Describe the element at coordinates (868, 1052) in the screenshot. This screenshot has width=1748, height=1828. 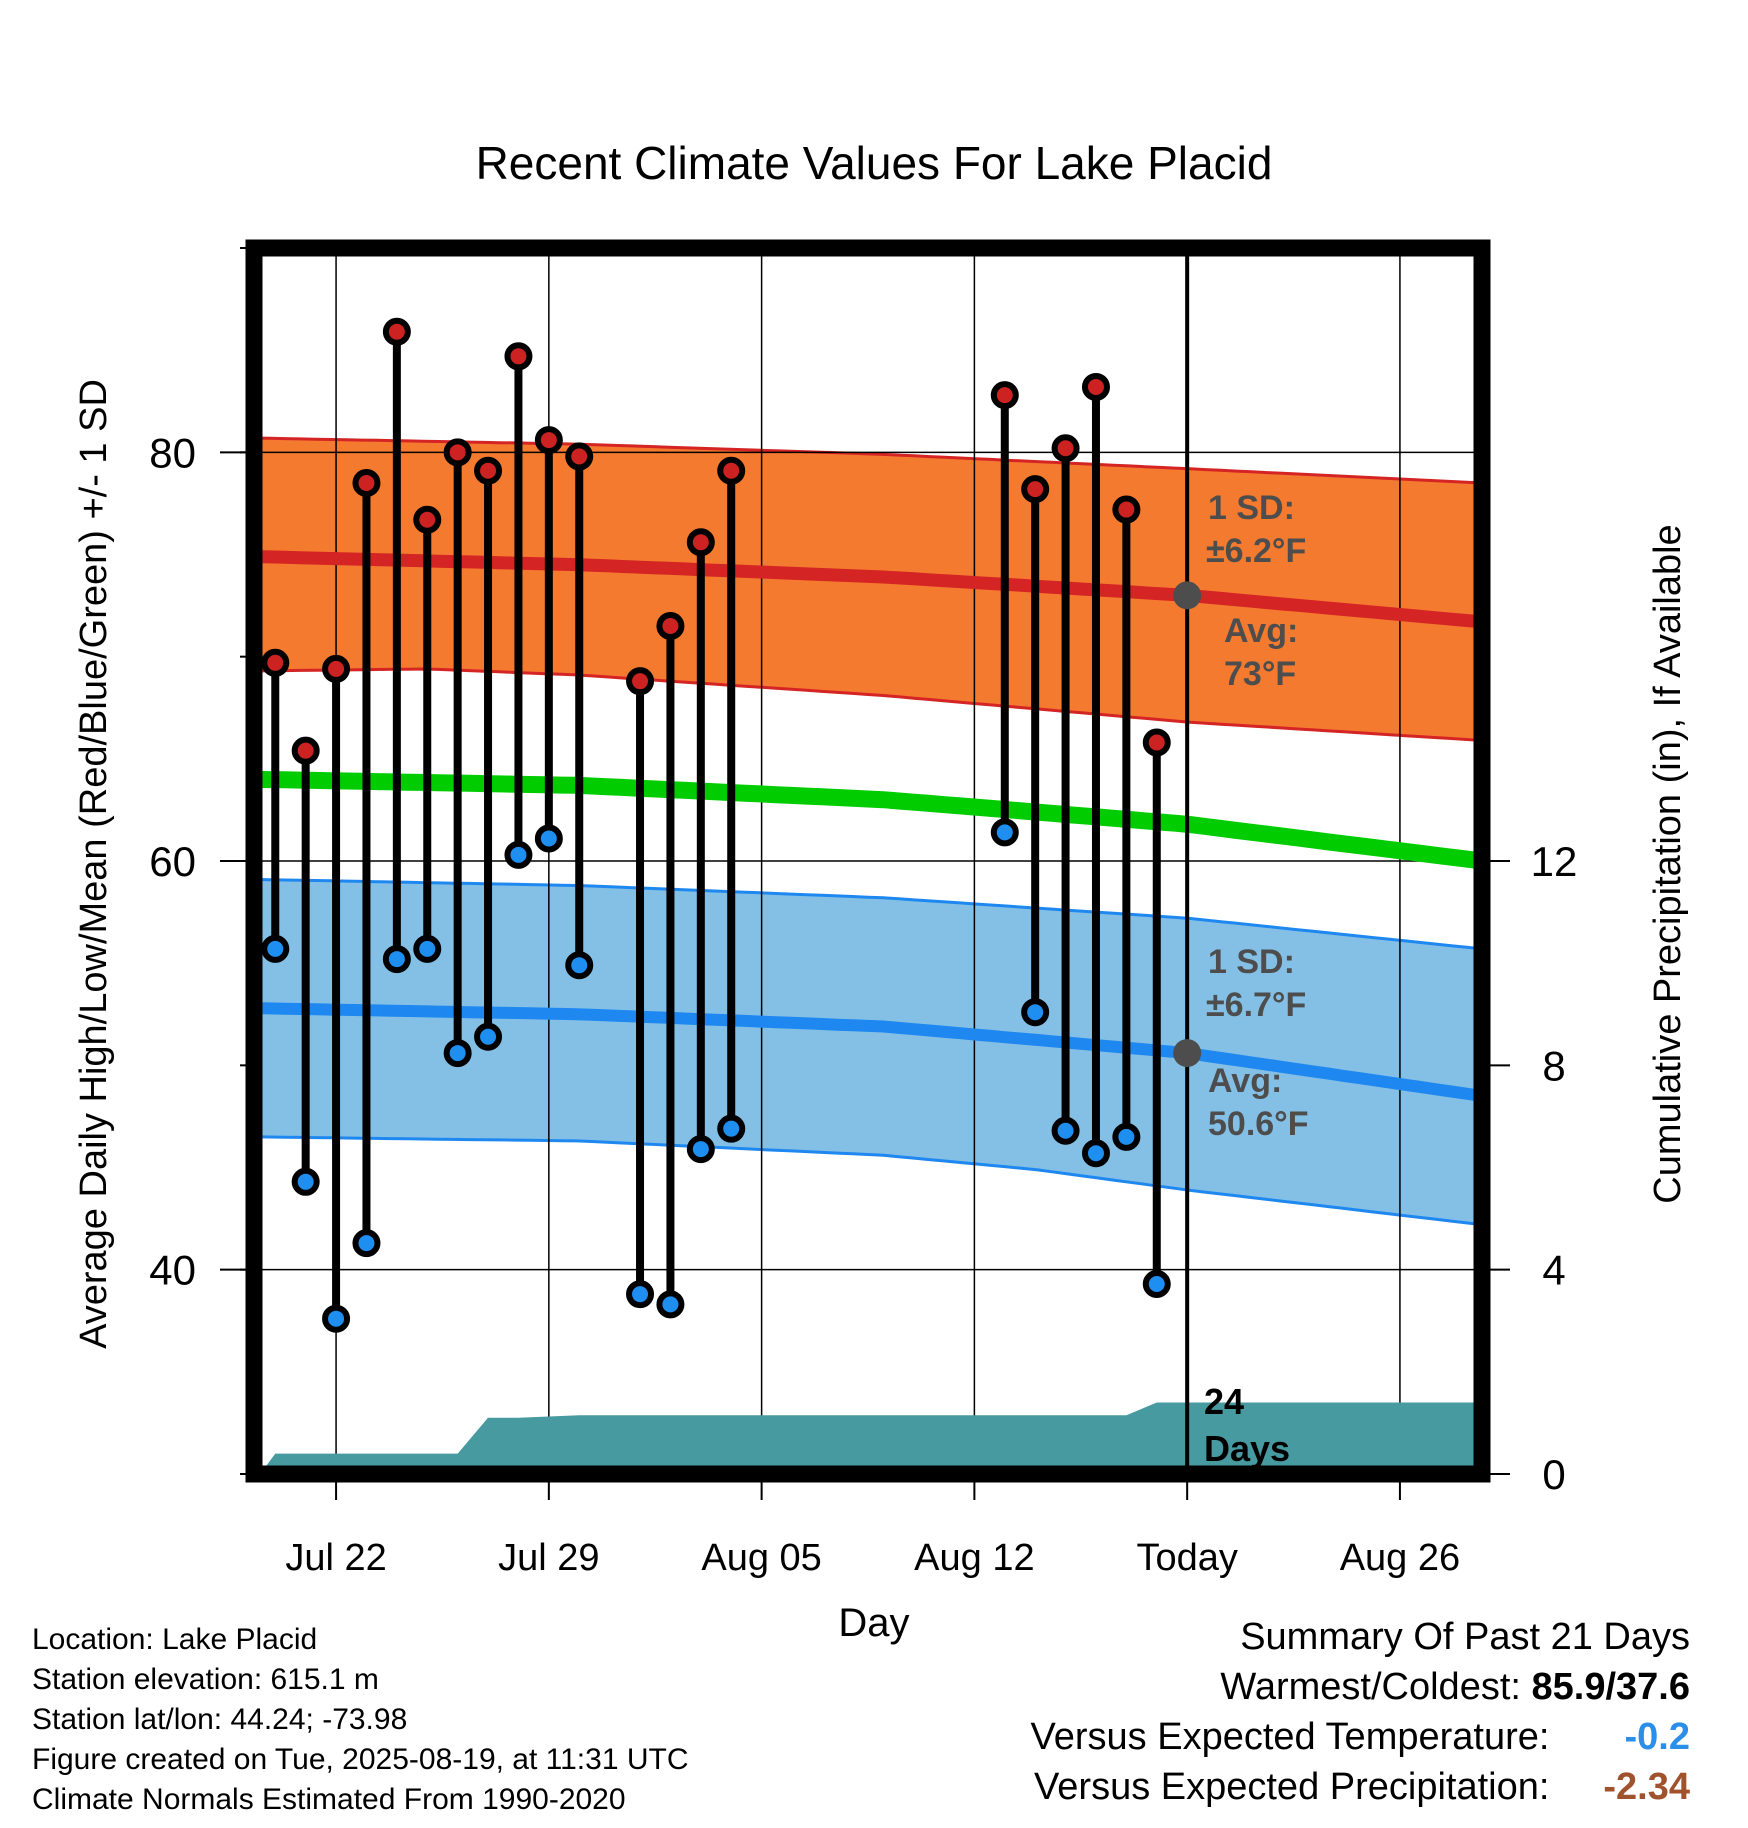
I see `low-sd-band` at that location.